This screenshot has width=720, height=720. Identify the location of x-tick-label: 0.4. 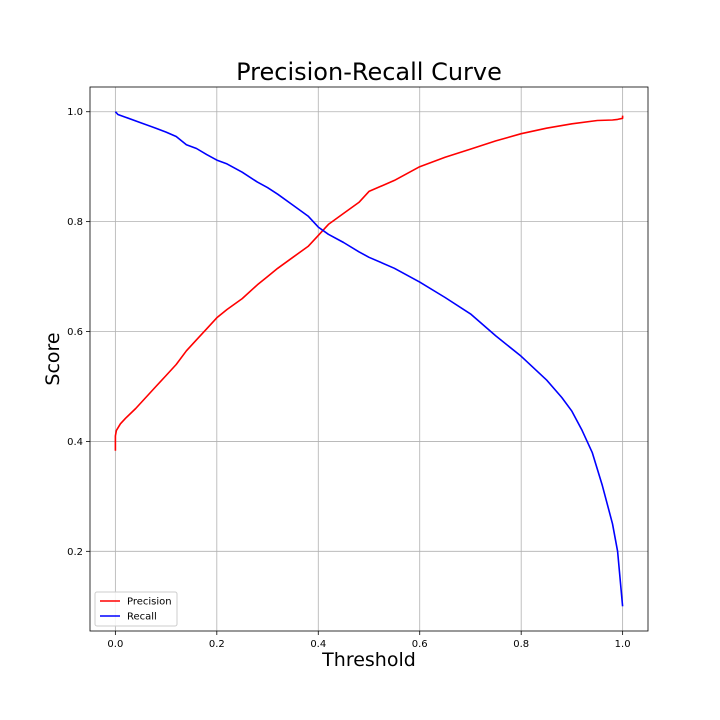
(318, 644).